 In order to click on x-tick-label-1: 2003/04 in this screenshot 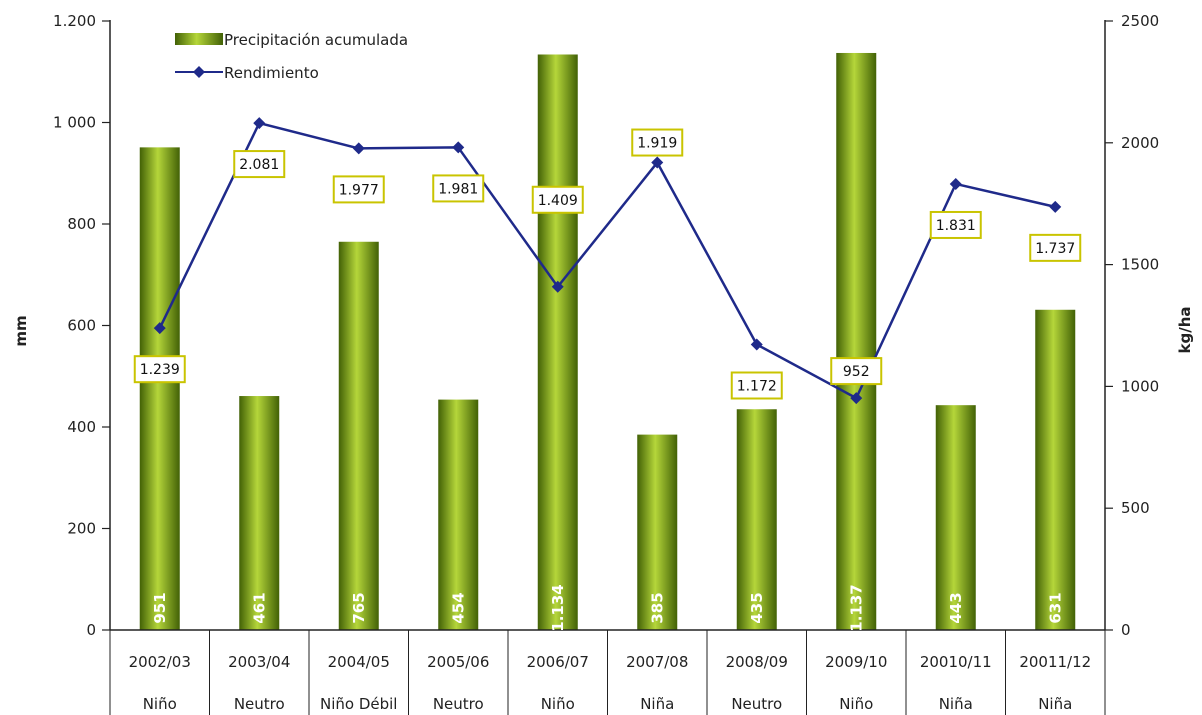, I will do `click(259, 662)`.